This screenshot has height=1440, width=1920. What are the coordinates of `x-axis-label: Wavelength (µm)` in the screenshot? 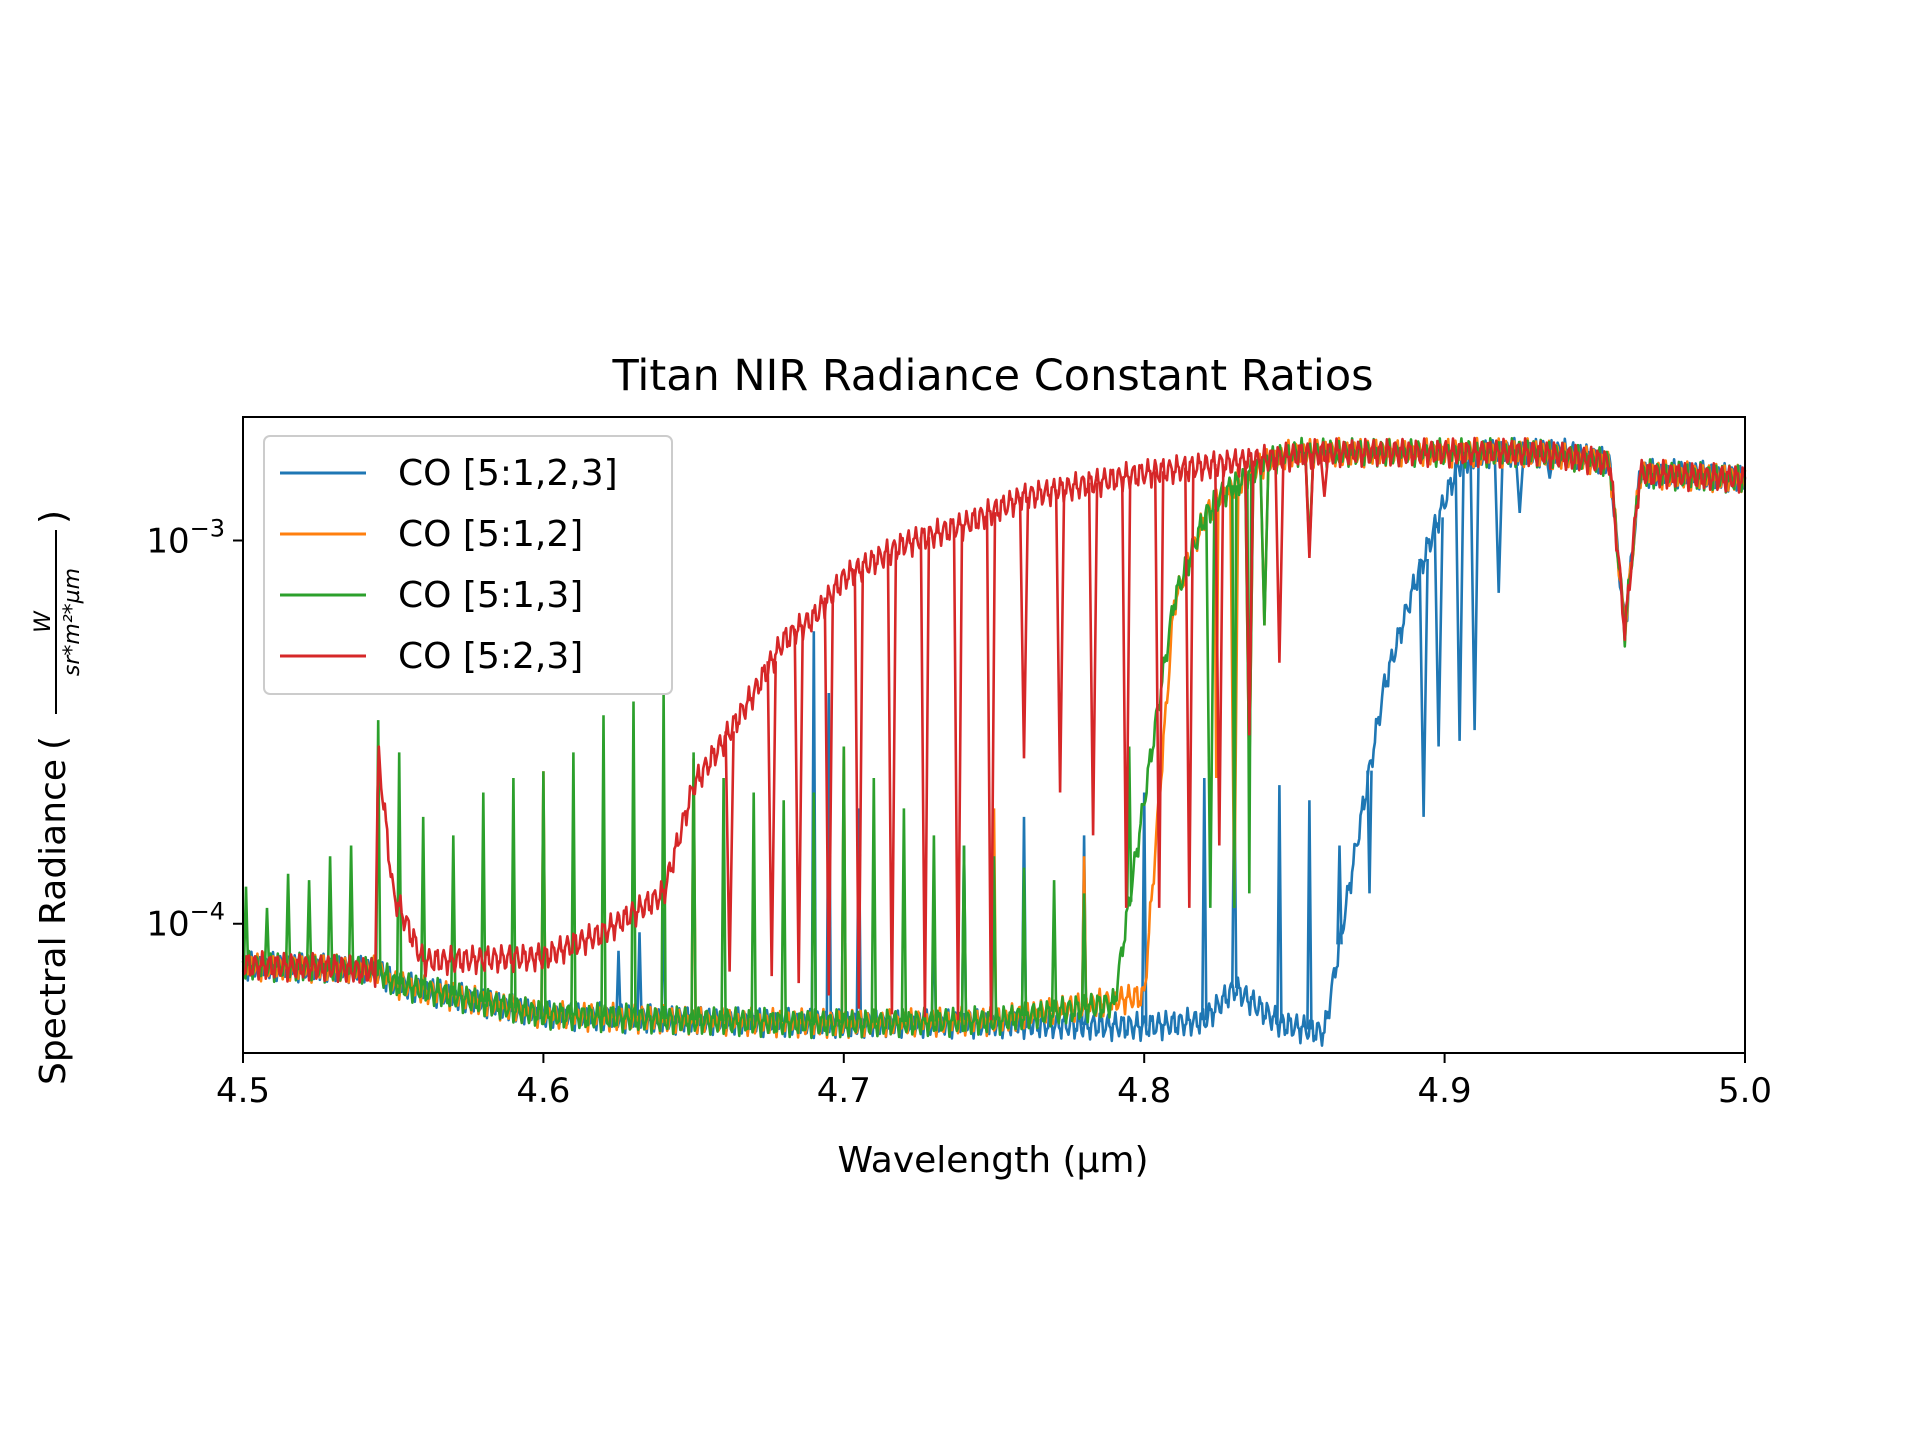 It's located at (992, 1160).